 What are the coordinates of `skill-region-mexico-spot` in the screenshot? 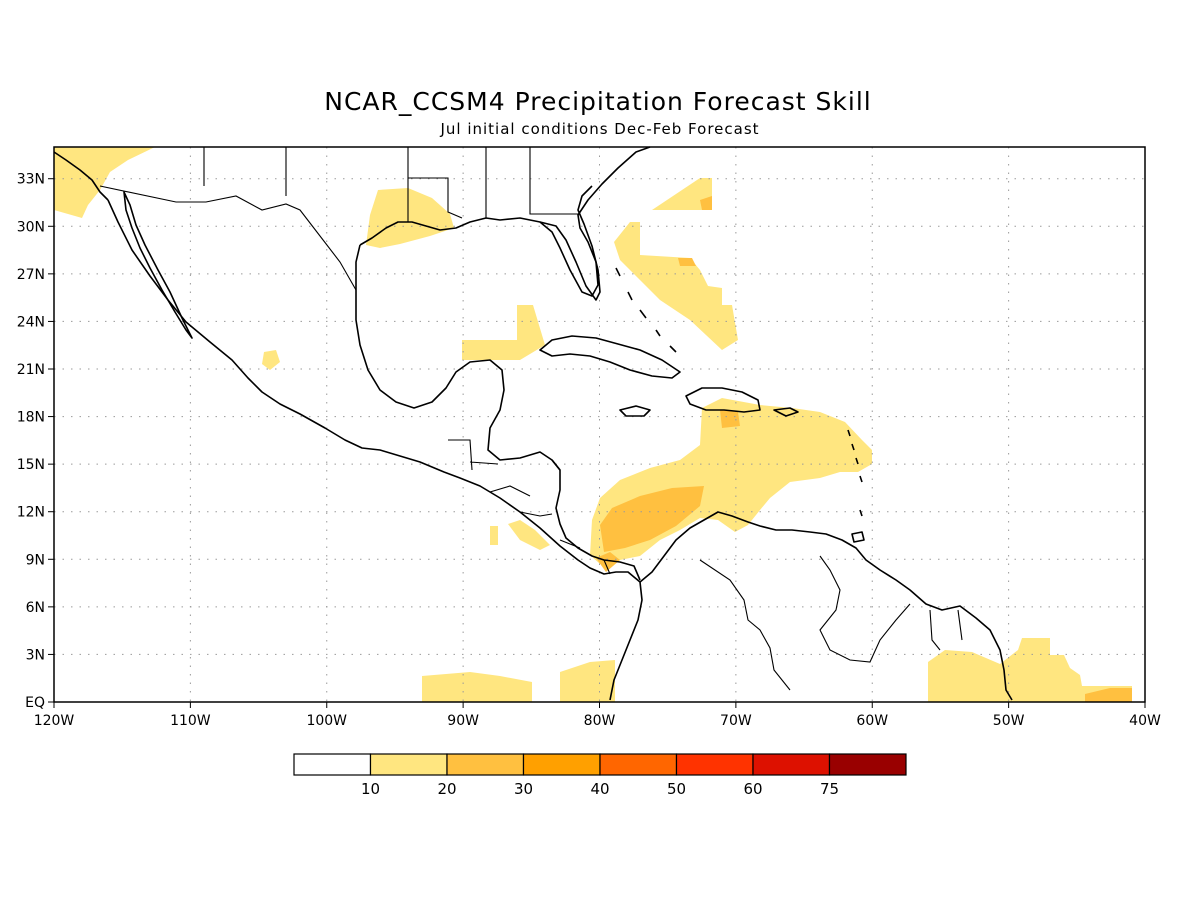 It's located at (271, 360).